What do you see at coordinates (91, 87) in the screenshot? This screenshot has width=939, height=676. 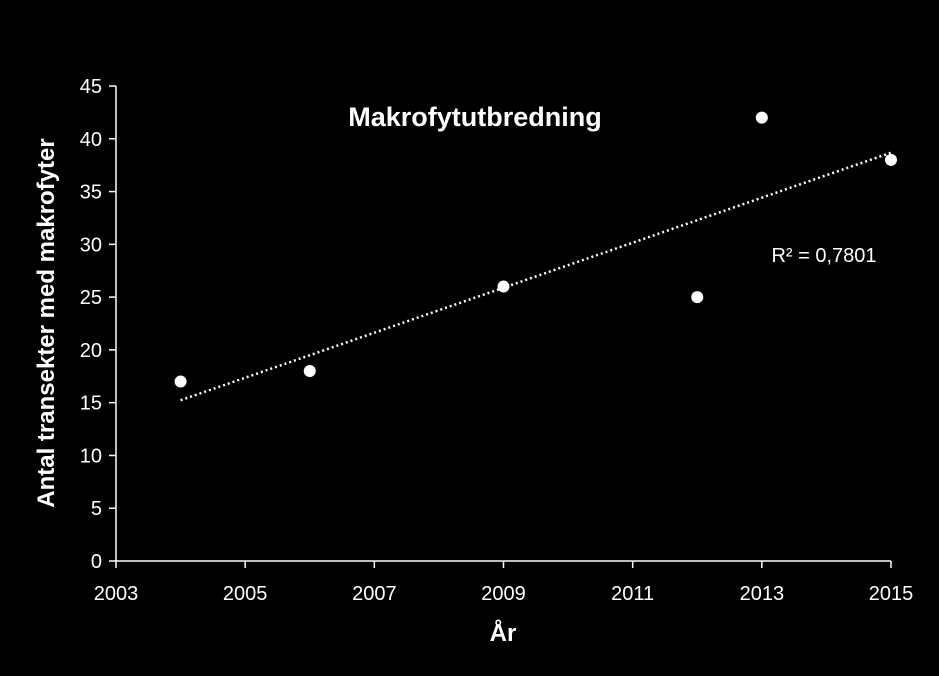 I see `y-tick-label: 45` at bounding box center [91, 87].